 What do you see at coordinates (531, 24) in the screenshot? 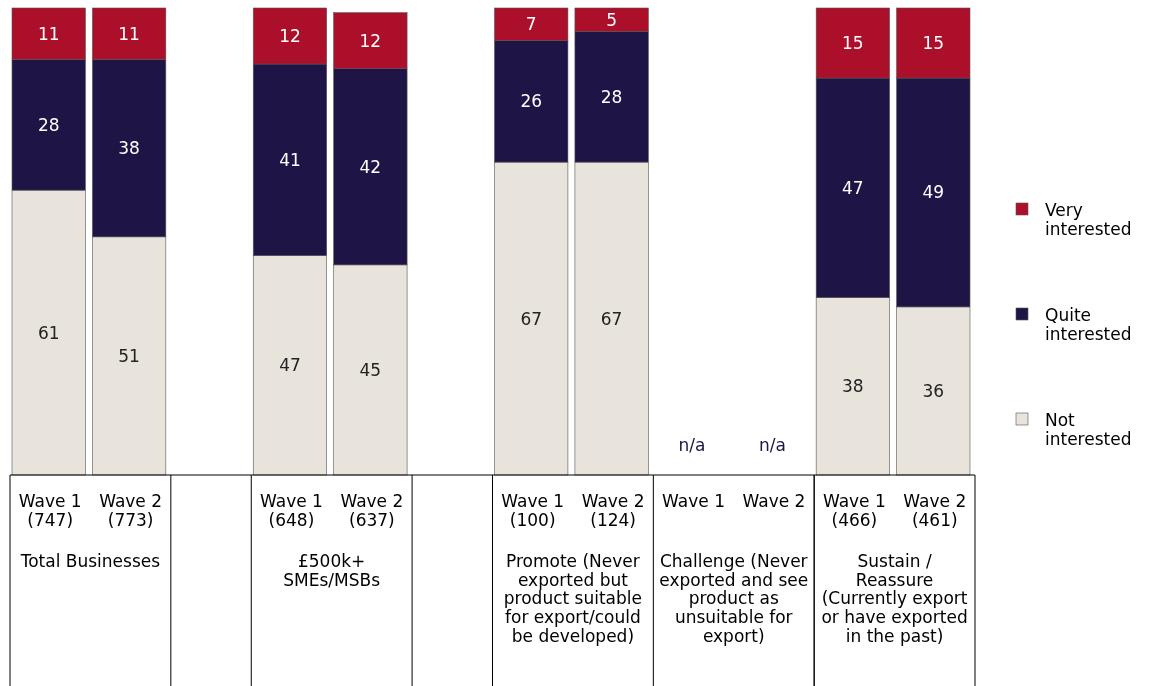
I see `data-label: 7` at bounding box center [531, 24].